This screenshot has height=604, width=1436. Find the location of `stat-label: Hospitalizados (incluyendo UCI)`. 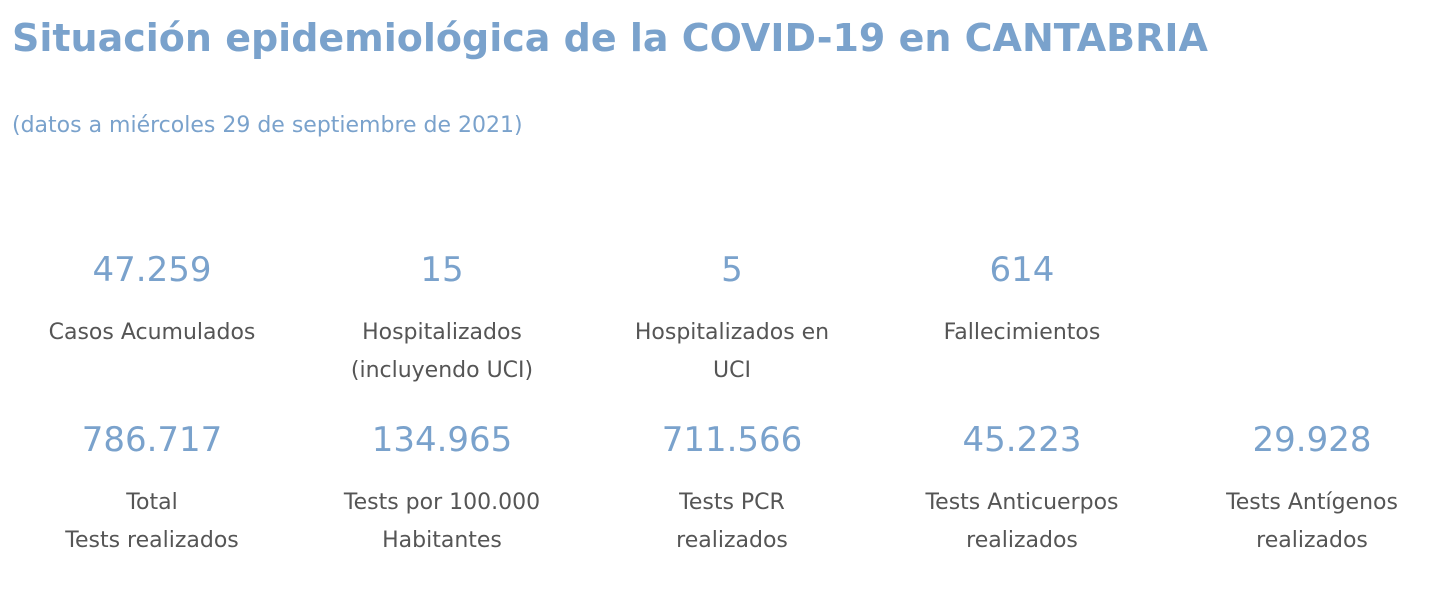

stat-label: Hospitalizados (incluyendo UCI) is located at coordinates (442, 352).